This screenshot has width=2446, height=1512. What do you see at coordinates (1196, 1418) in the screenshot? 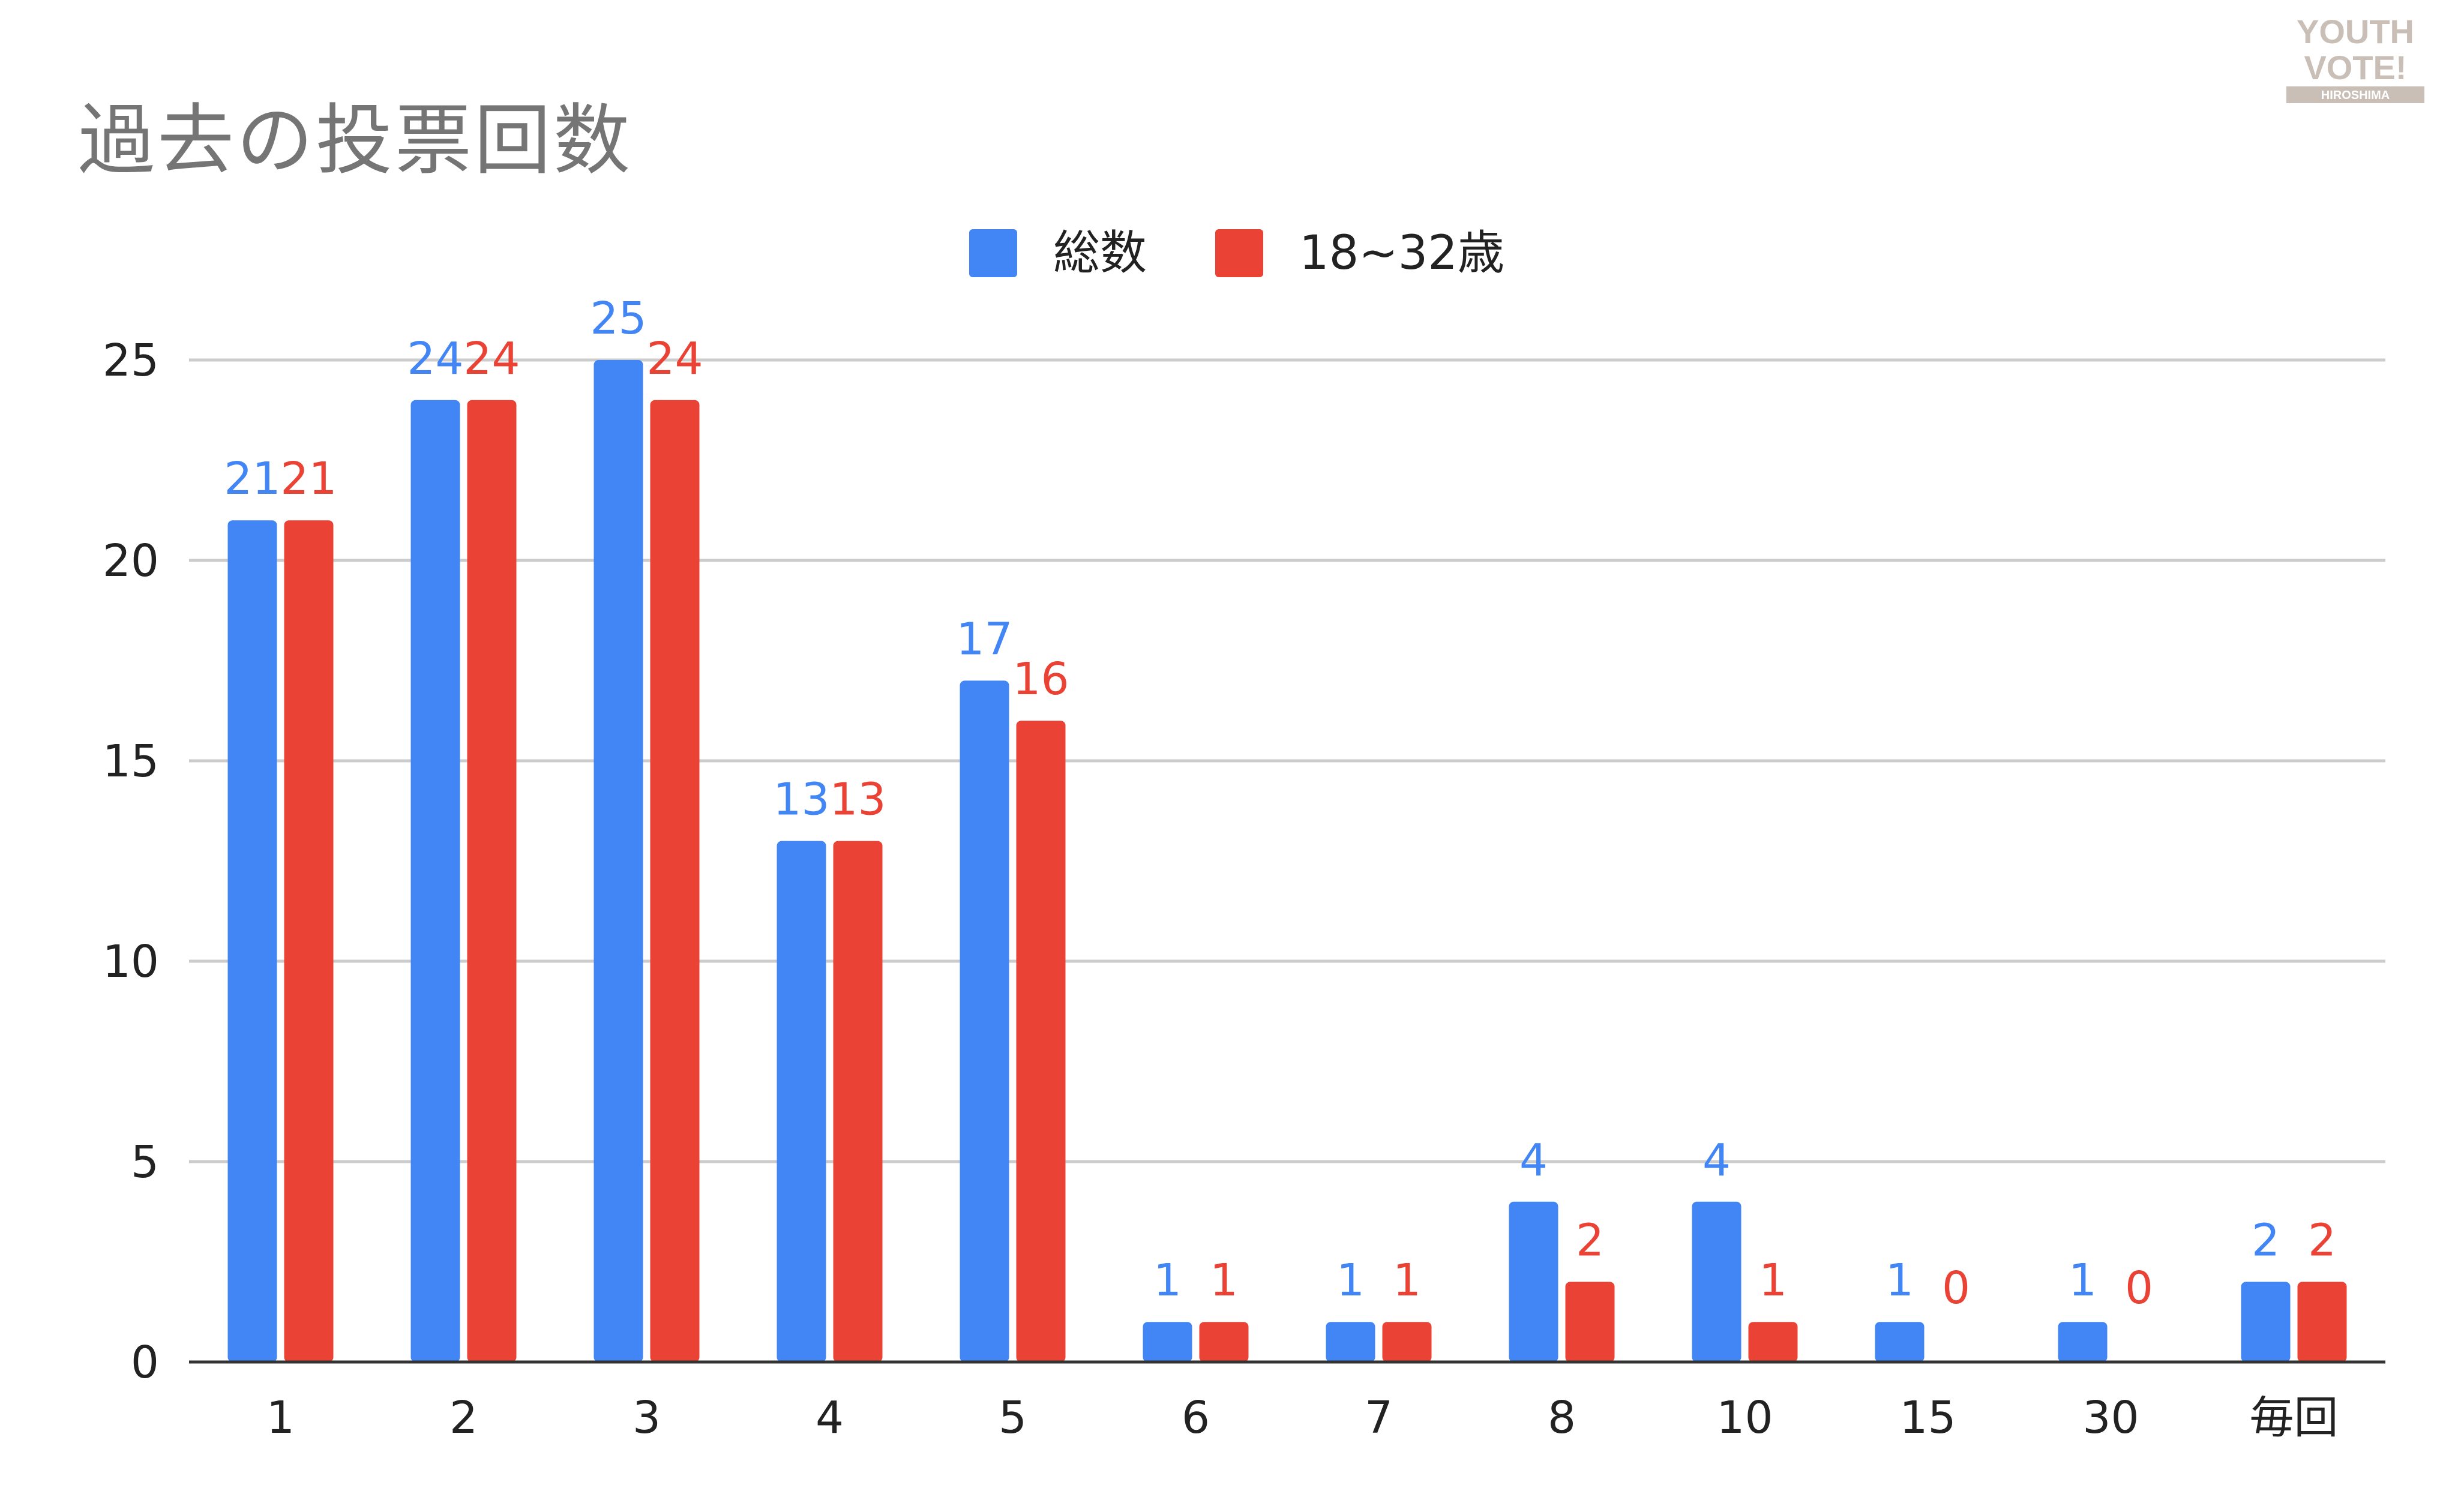
I see `x-tick-label: 6` at bounding box center [1196, 1418].